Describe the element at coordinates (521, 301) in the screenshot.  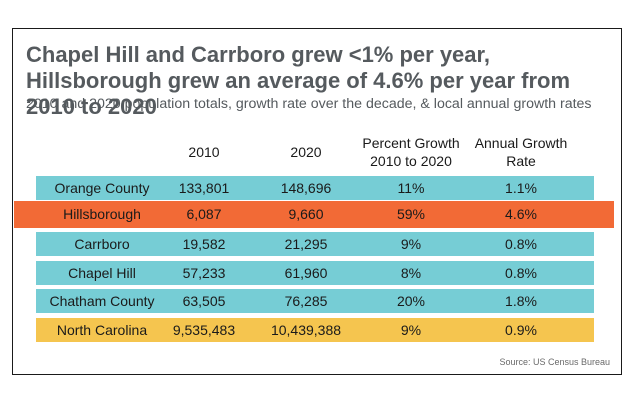
I see `annual-growth-rate: 1.8%` at that location.